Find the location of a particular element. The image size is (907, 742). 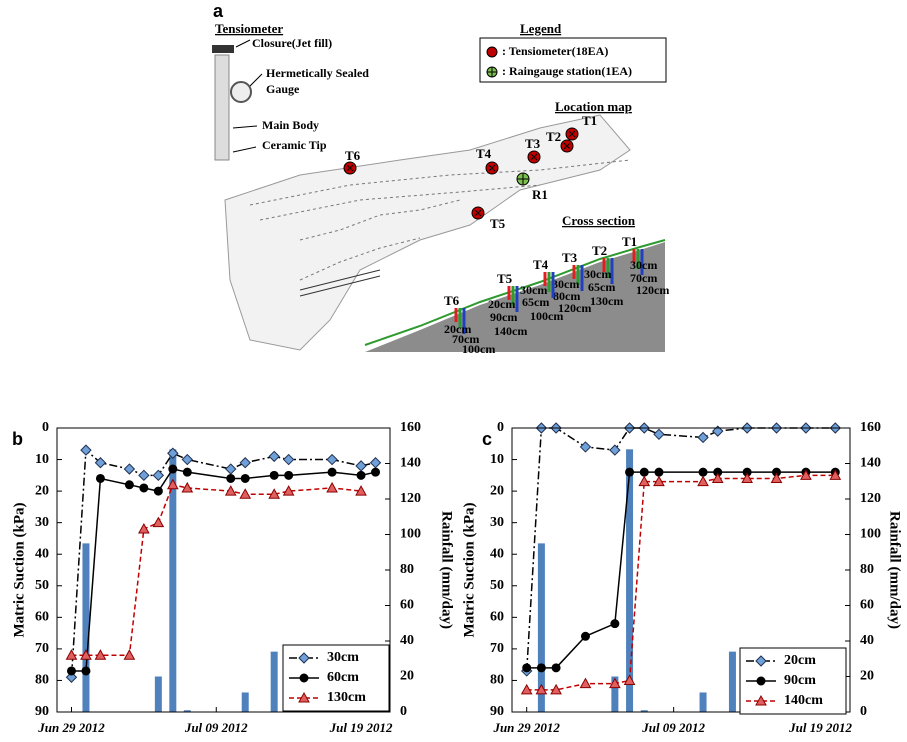

map-label: T4 is located at coordinates (484, 153).